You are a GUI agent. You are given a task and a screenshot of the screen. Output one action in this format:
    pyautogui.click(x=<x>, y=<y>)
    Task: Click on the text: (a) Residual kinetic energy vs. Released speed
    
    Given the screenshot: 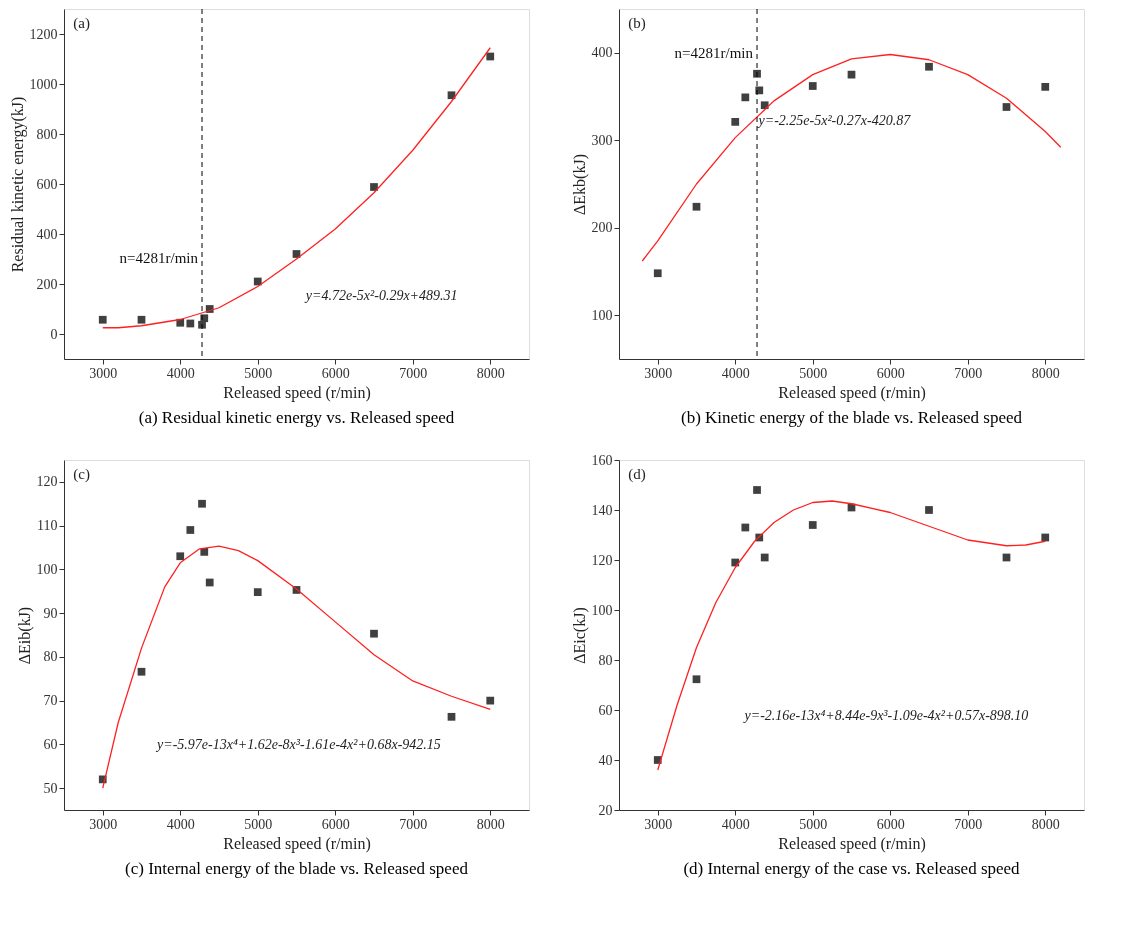 What is the action you would take?
    pyautogui.click(x=296, y=417)
    